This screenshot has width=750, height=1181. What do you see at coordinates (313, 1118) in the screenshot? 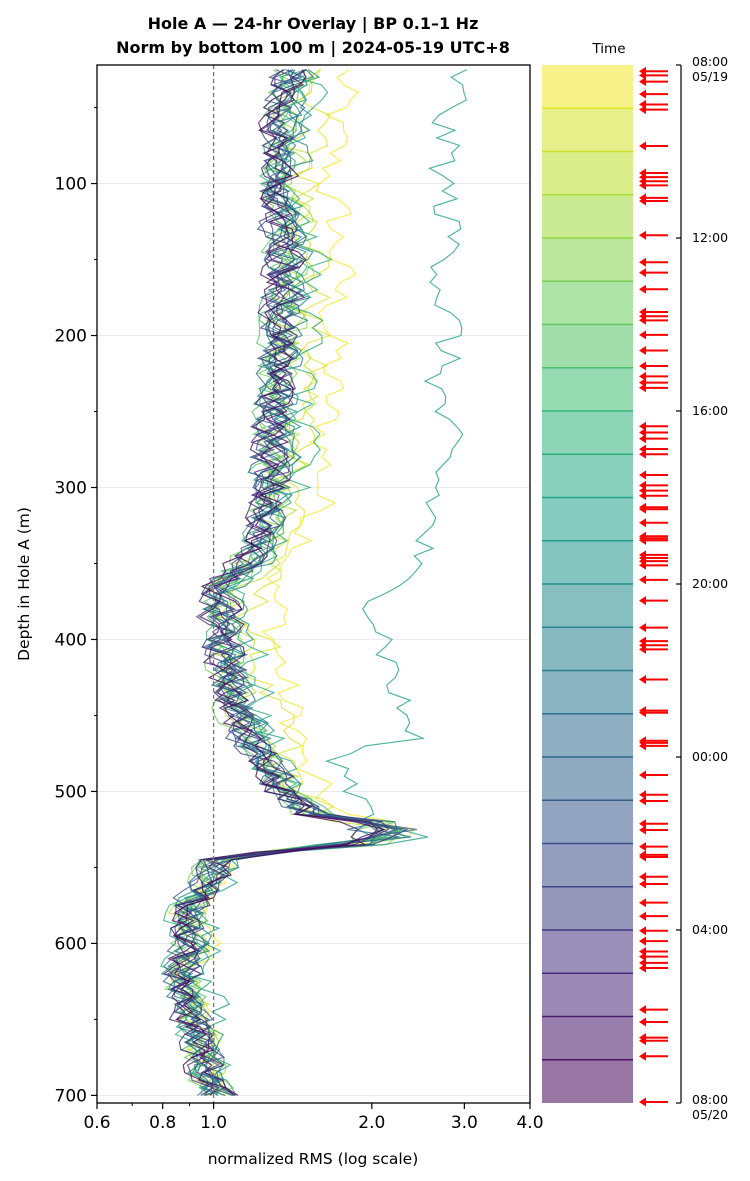
I see `x-axis: 0.6 0.8 1.0 2.0 3.0 4.0` at bounding box center [313, 1118].